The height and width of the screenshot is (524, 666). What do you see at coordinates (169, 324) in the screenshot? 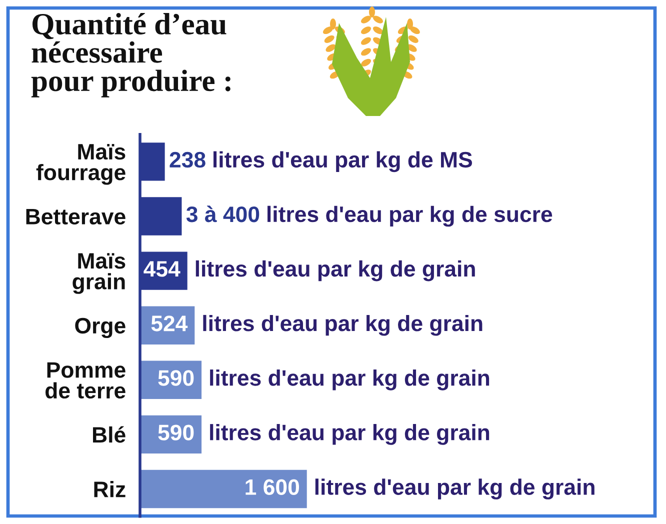
I see `data-label: 524` at bounding box center [169, 324].